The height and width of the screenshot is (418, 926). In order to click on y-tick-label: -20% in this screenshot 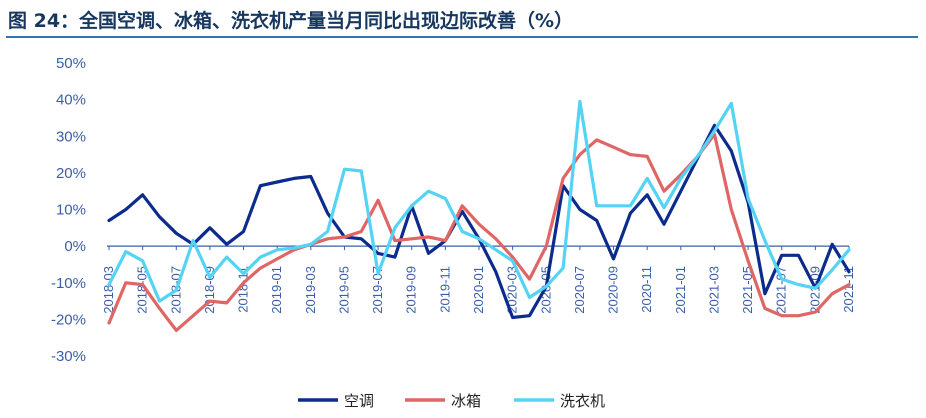, I will do `click(68, 319)`.